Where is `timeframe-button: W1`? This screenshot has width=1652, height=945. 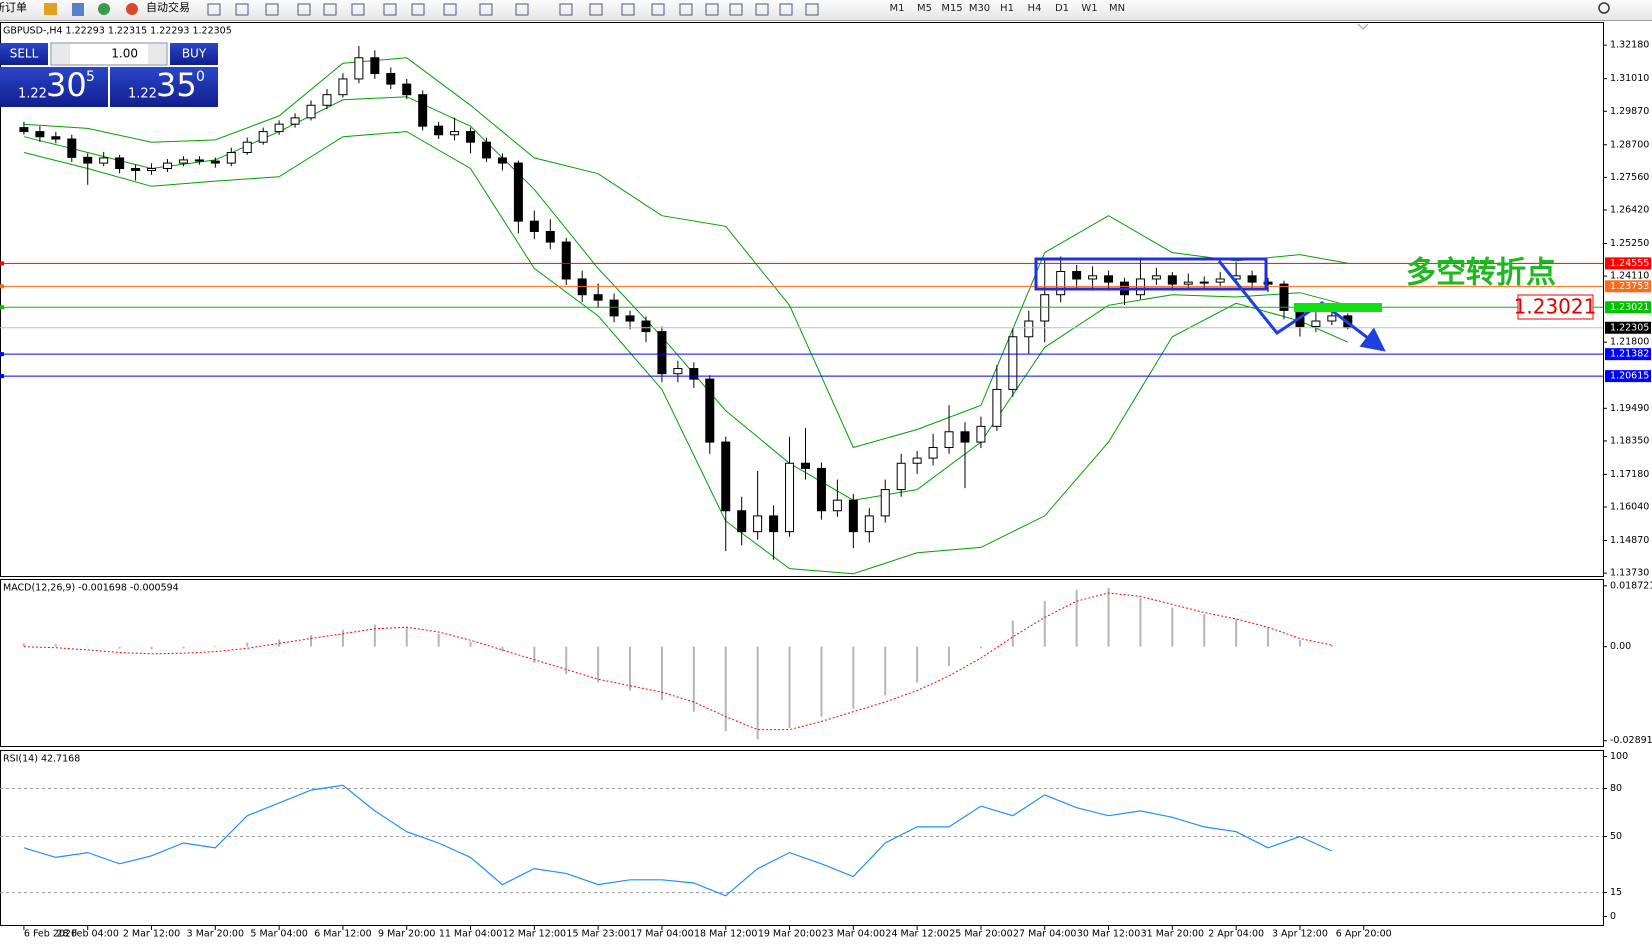
timeframe-button: W1 is located at coordinates (1089, 8).